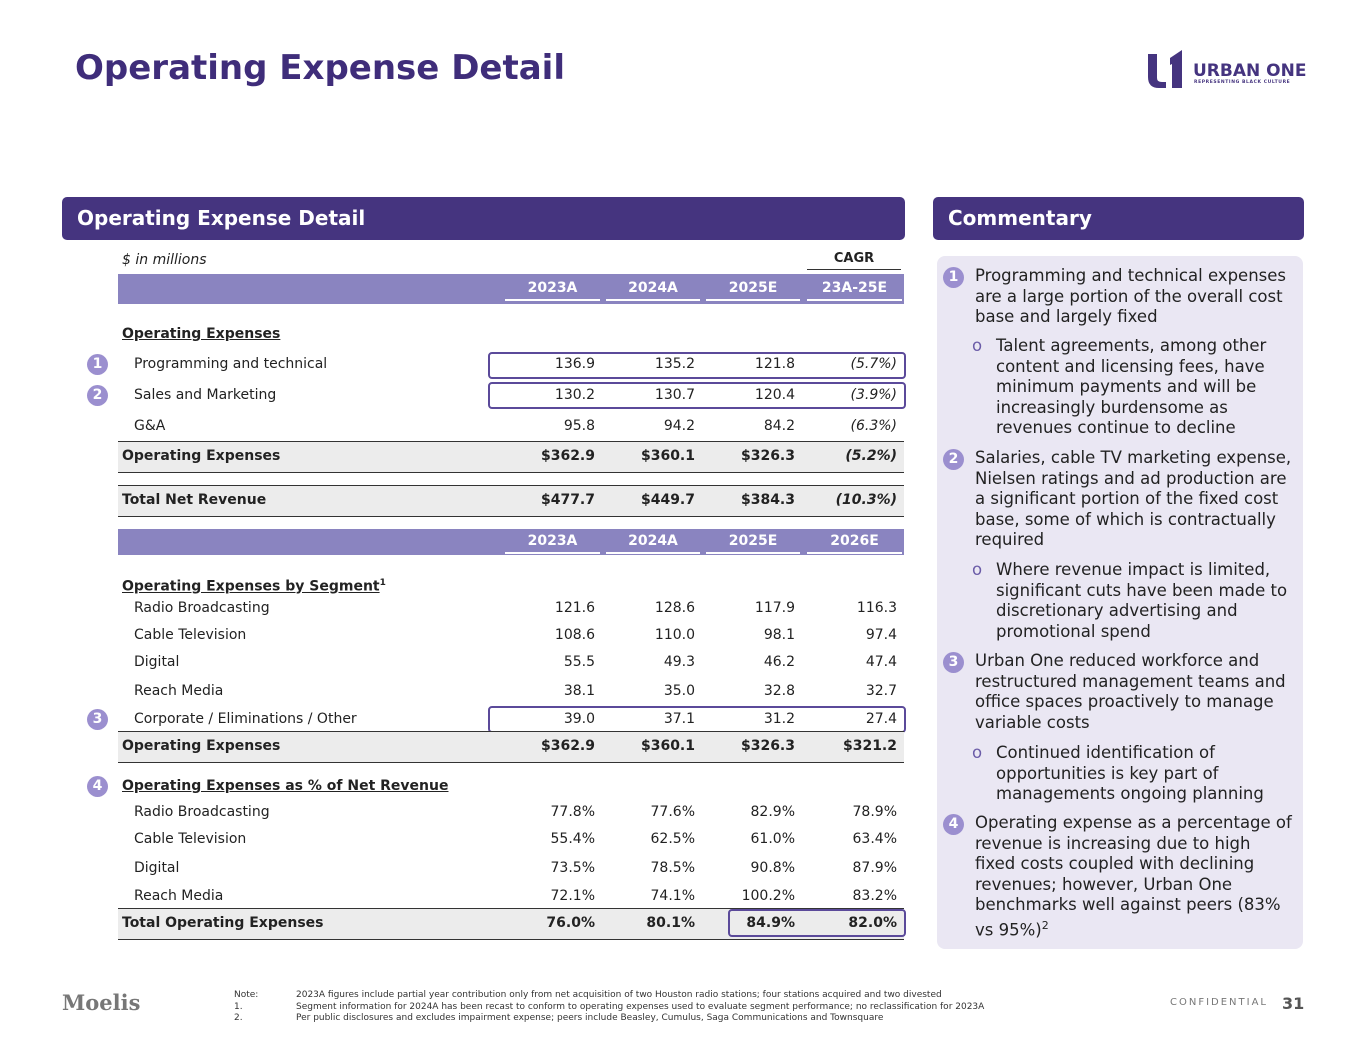 This screenshot has width=1365, height=1055. Describe the element at coordinates (572, 839) in the screenshot. I see `cell: 55.4%` at that location.